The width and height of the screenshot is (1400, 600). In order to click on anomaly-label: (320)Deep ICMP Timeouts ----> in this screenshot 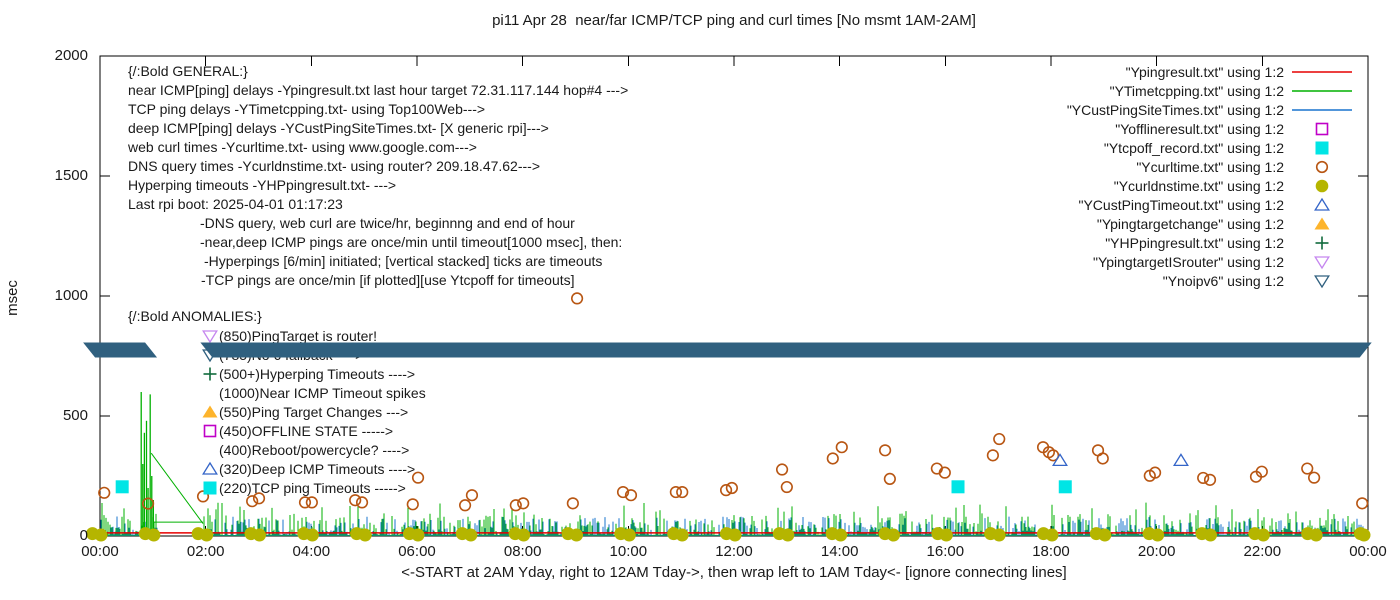, I will do `click(317, 468)`.